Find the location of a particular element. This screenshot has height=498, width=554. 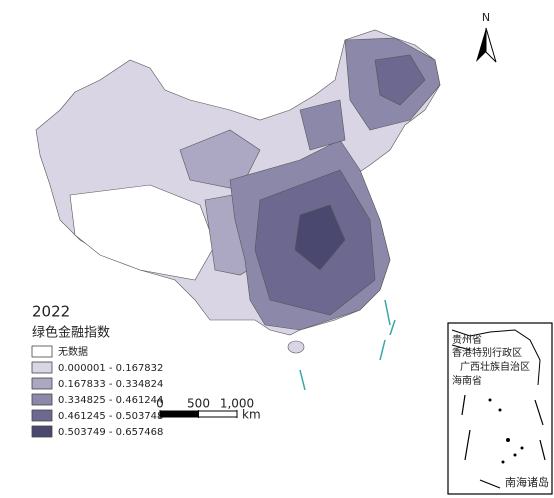

scale-label: 0 is located at coordinates (160, 404).